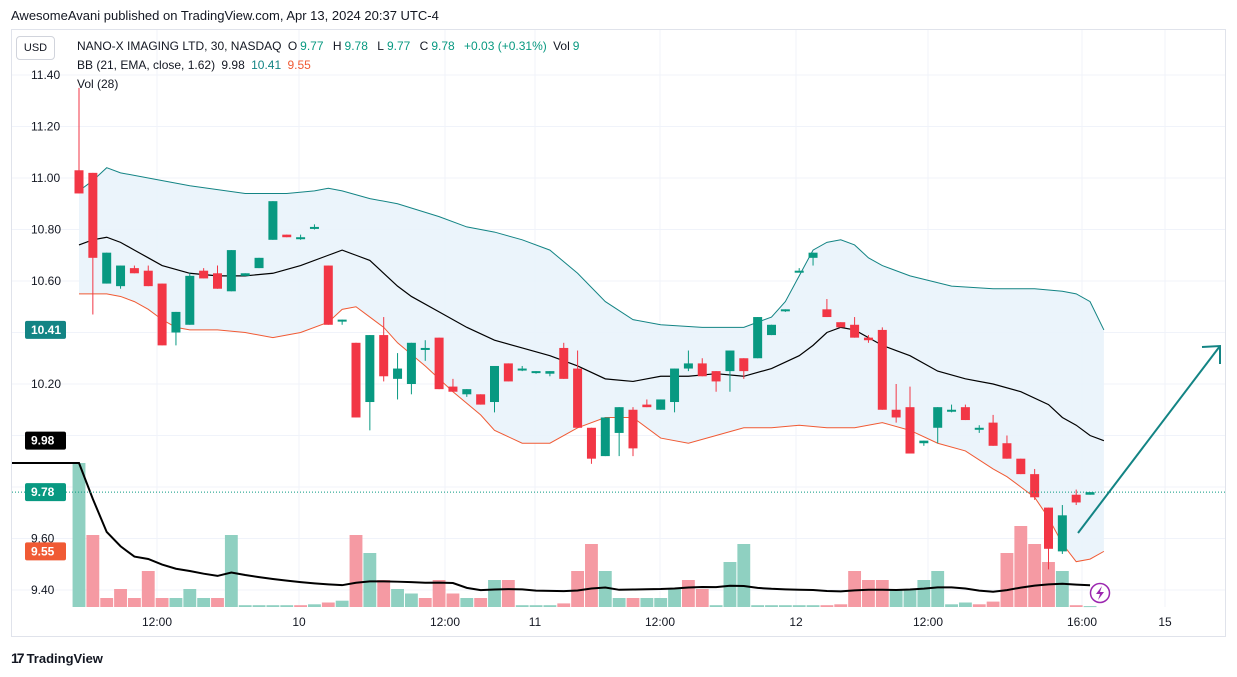 The height and width of the screenshot is (677, 1237). I want to click on projection-arrow-head, so click(1211, 354).